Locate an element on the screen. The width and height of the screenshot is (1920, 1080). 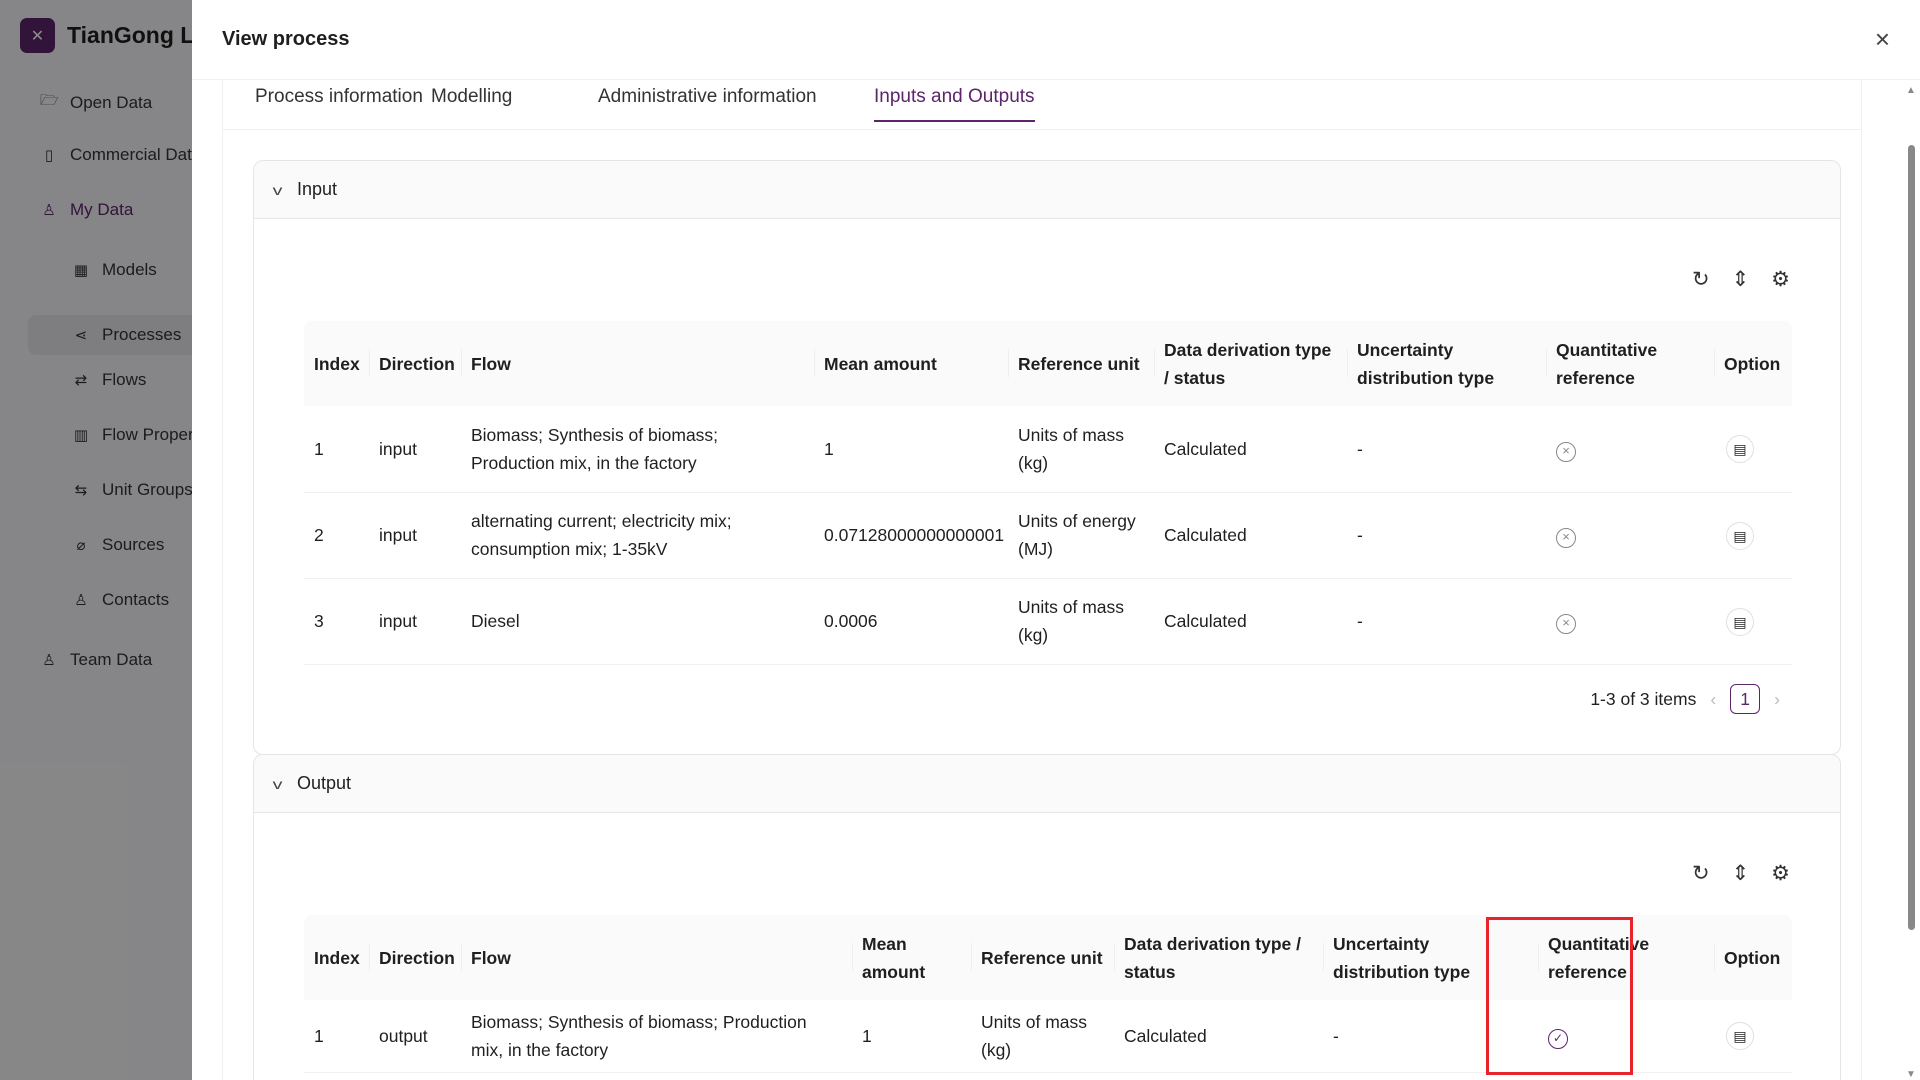
sidebar-item-open-data: 🗁 Open Data is located at coordinates (96, 102).